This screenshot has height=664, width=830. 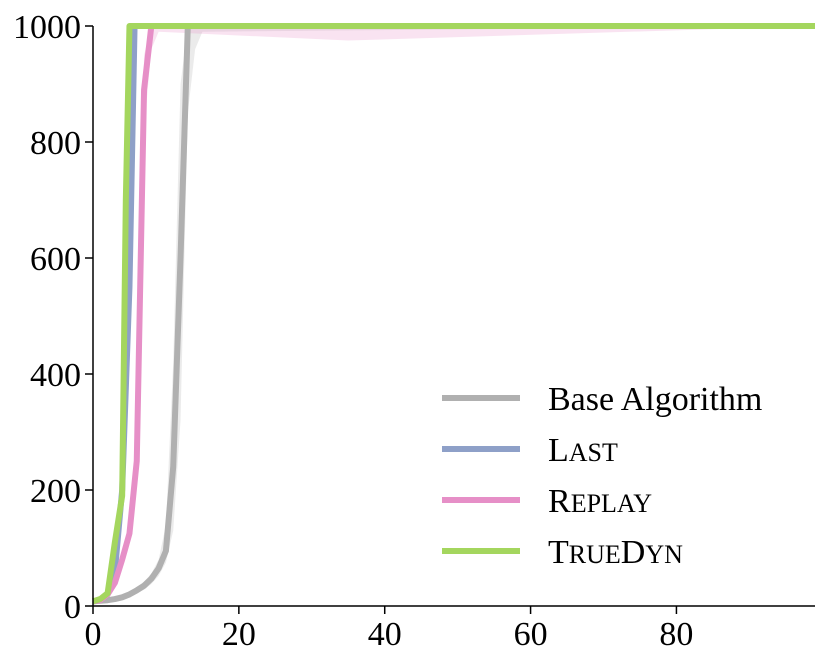 What do you see at coordinates (600, 501) in the screenshot?
I see `legend-label: REPLAY` at bounding box center [600, 501].